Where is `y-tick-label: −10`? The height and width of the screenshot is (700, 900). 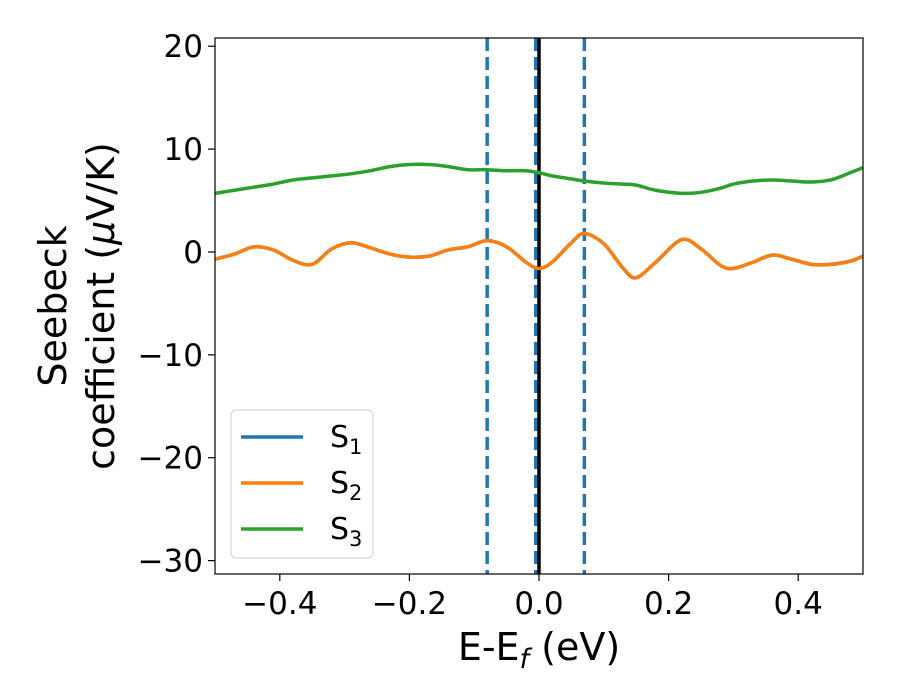 y-tick-label: −10 is located at coordinates (170, 356).